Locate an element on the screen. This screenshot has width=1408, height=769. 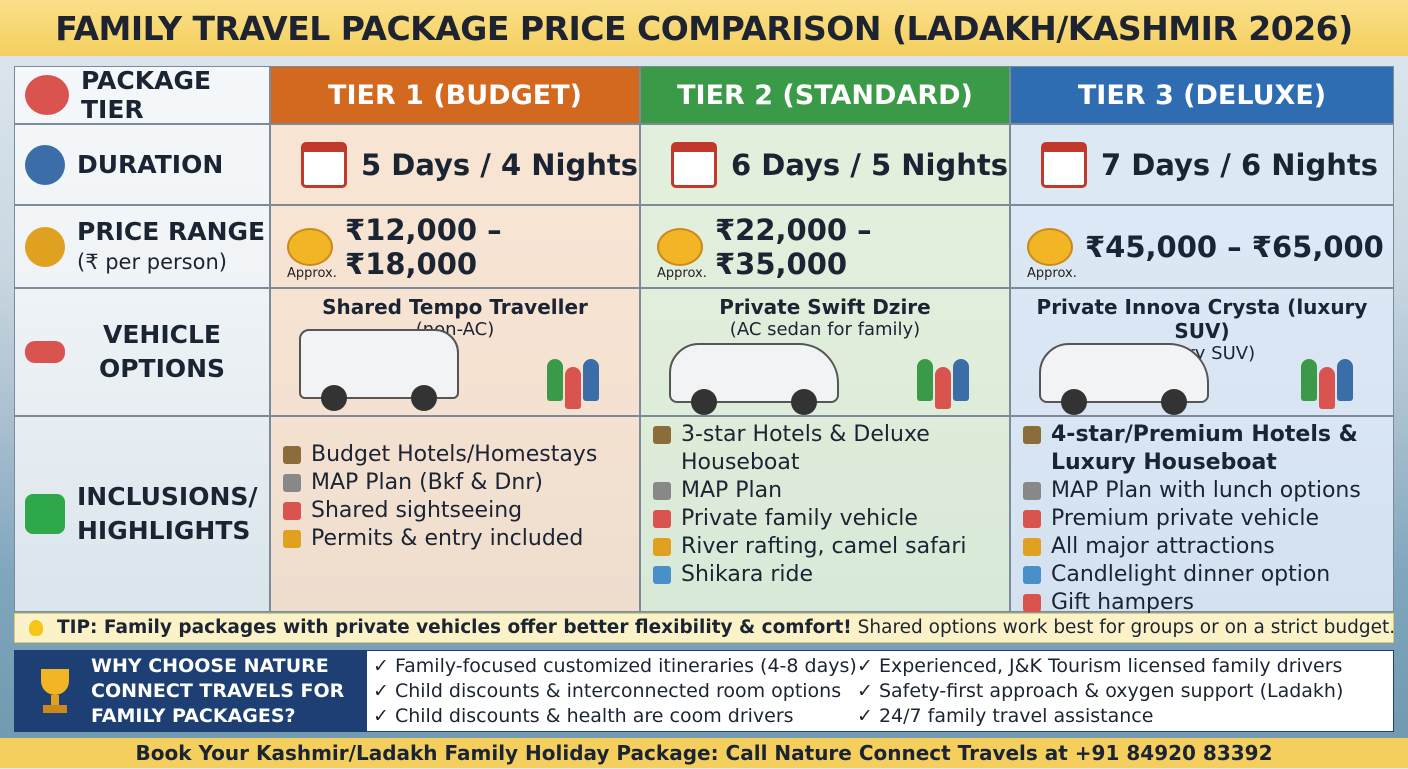
inclusion-text: River rafting, camel safari is located at coordinates (824, 546).